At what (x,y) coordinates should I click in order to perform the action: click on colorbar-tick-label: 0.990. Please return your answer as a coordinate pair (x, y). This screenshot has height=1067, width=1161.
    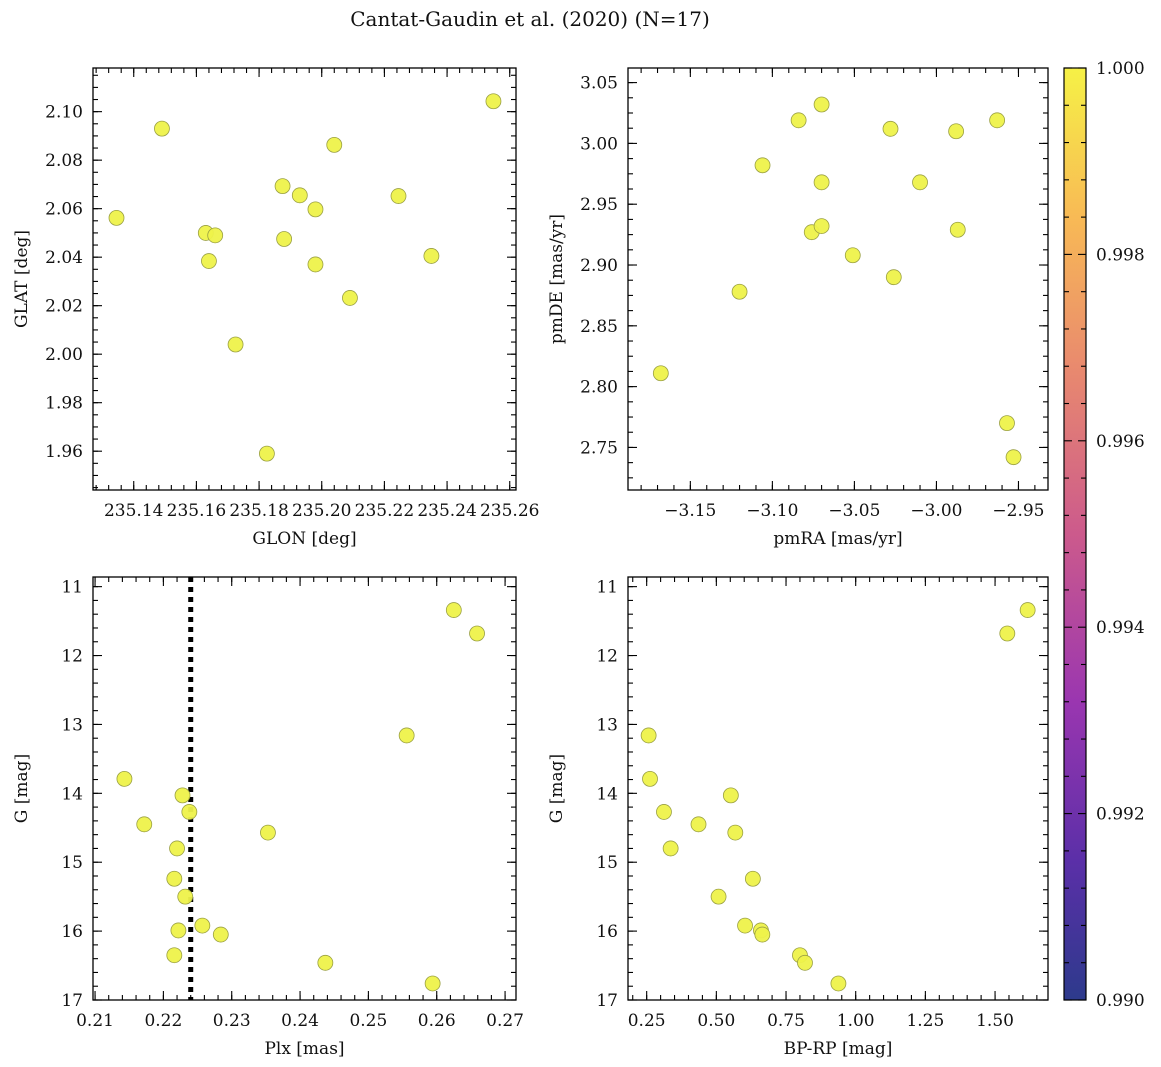
    Looking at the image, I should click on (1120, 1001).